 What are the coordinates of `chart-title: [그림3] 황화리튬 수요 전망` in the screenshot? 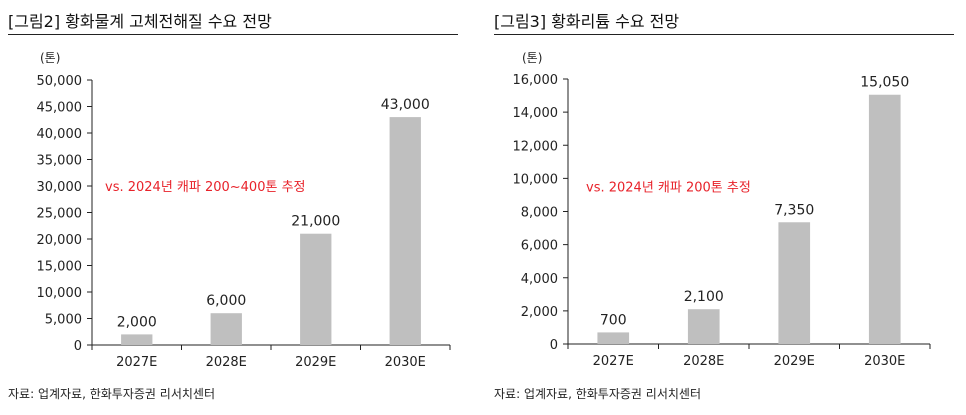 It's located at (587, 21).